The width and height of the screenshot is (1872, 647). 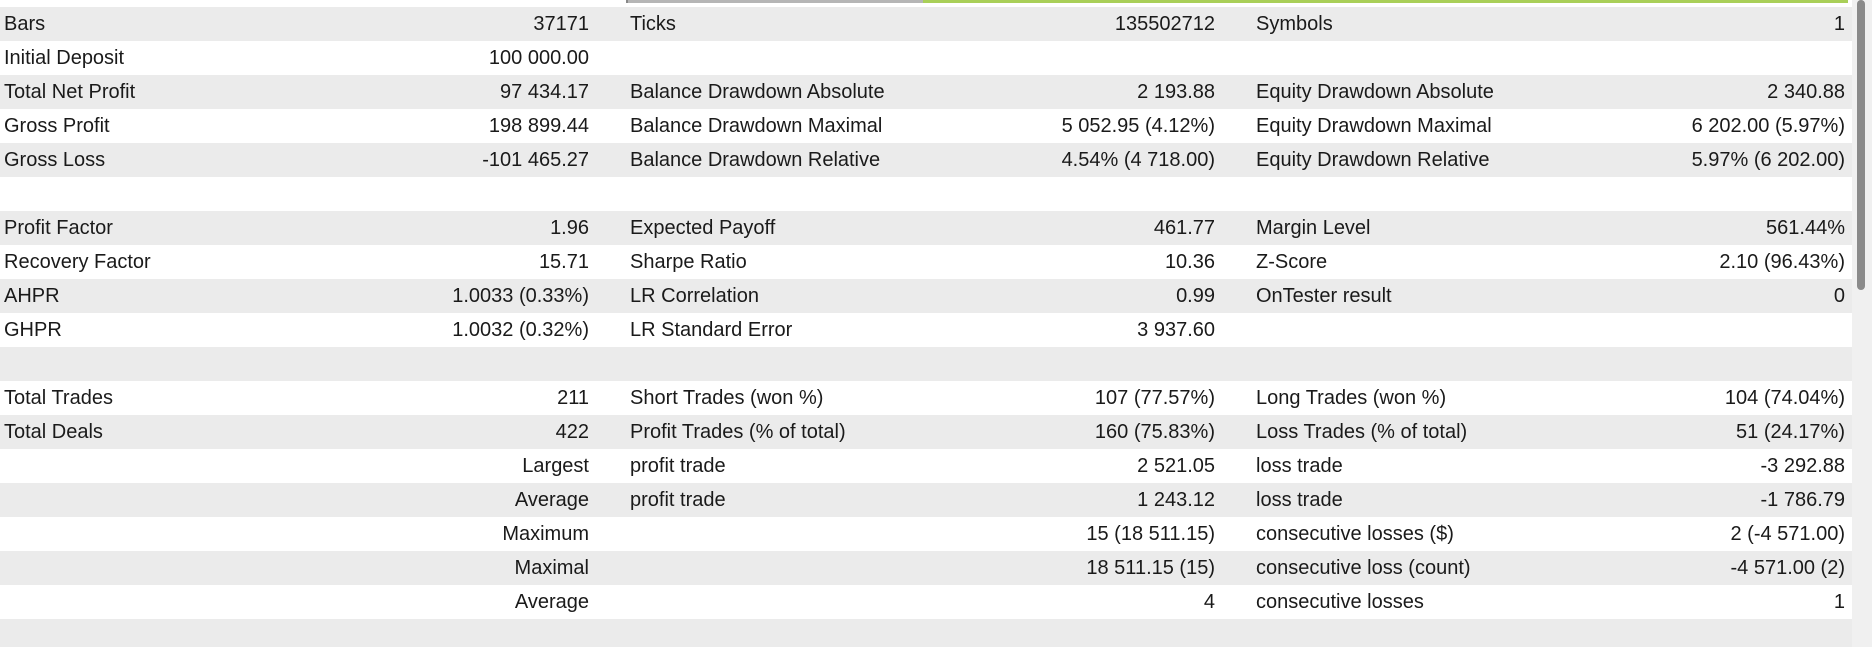 I want to click on stat-value: Average, so click(x=551, y=602).